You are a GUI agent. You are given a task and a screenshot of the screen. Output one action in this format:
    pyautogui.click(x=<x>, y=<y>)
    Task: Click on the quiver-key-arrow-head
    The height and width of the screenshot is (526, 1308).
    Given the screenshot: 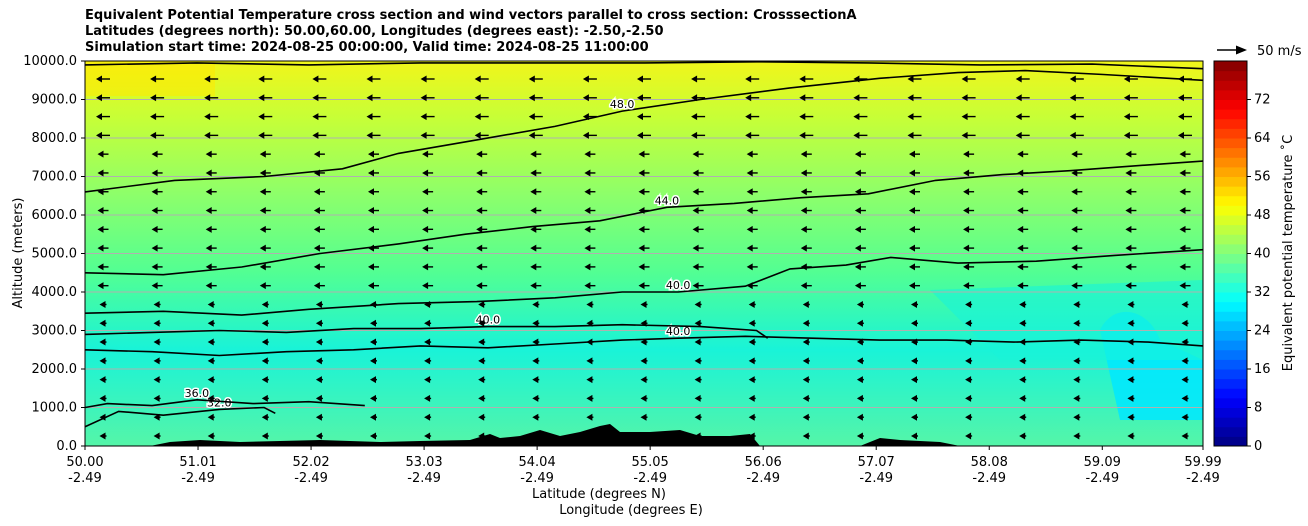 What is the action you would take?
    pyautogui.click(x=1241, y=50)
    